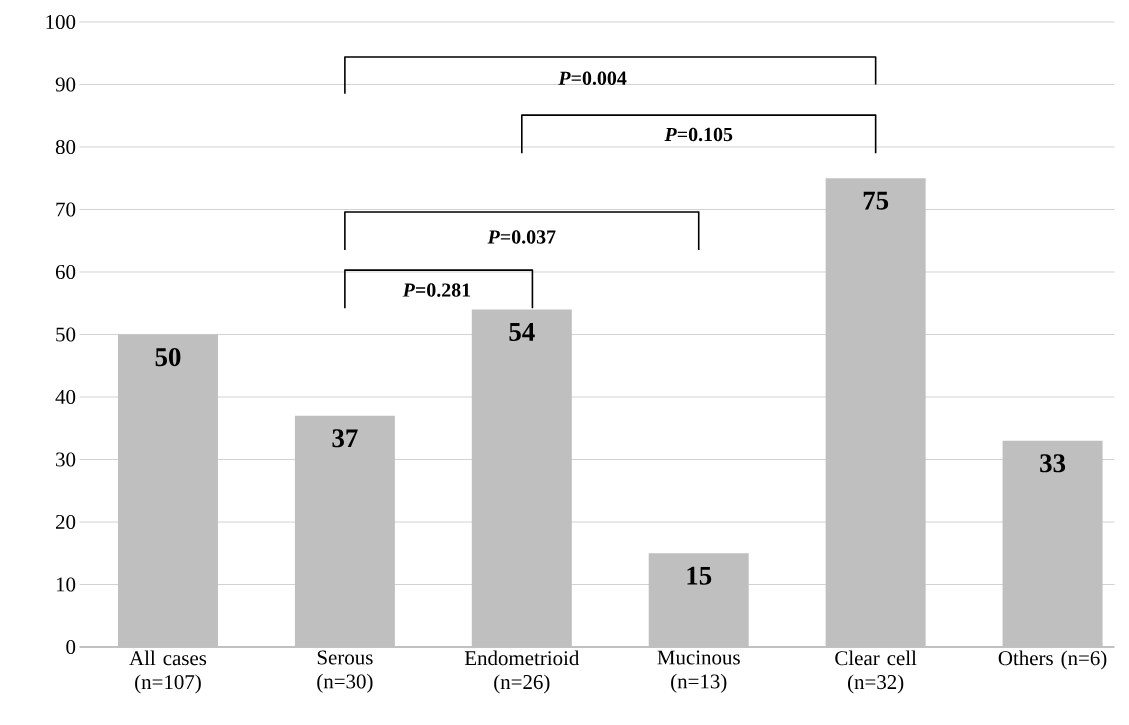  I want to click on y-tick-label: 30, so click(66, 459).